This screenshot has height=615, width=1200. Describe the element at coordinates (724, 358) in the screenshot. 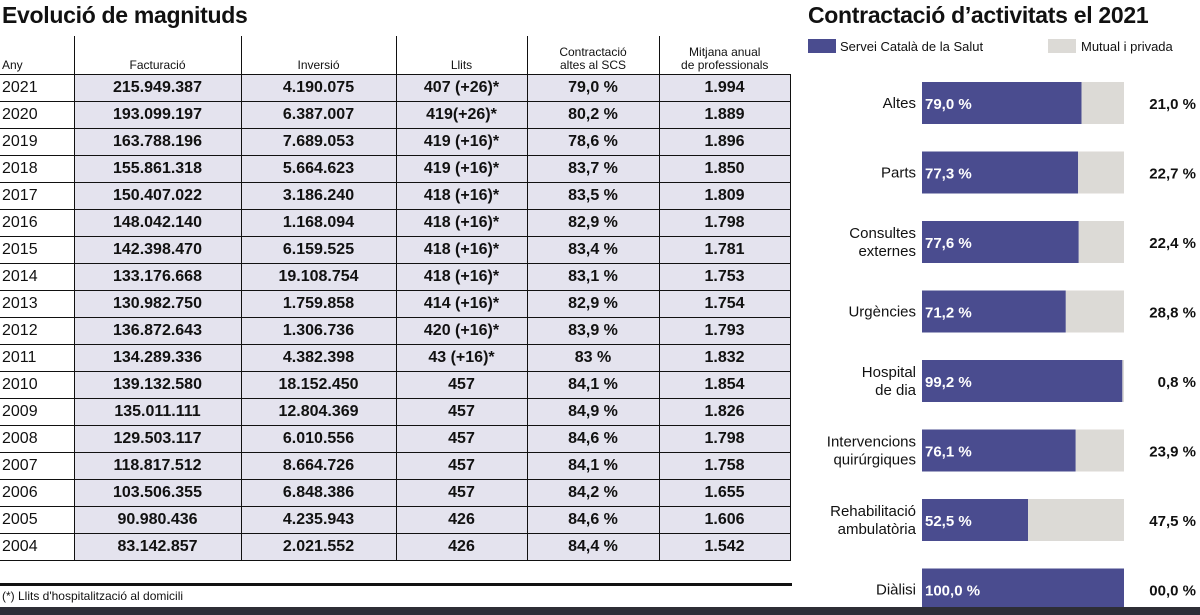

I see `cell-mitjana: 1.832` at that location.